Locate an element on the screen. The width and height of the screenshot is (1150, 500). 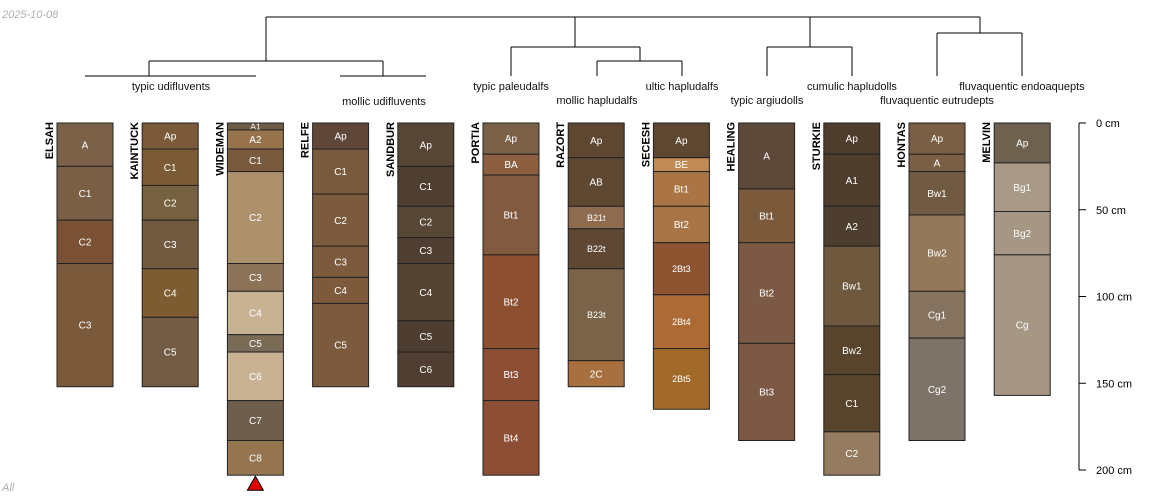
depth-marker-triangle is located at coordinates (255, 483).